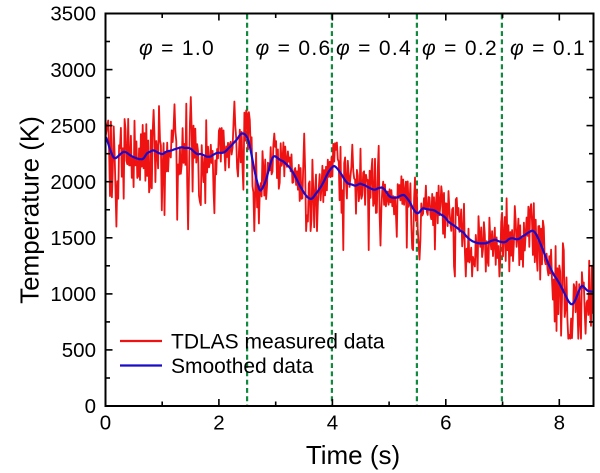 The height and width of the screenshot is (473, 600). What do you see at coordinates (177, 48) in the screenshot?
I see `svg-text: φ = 1.0` at bounding box center [177, 48].